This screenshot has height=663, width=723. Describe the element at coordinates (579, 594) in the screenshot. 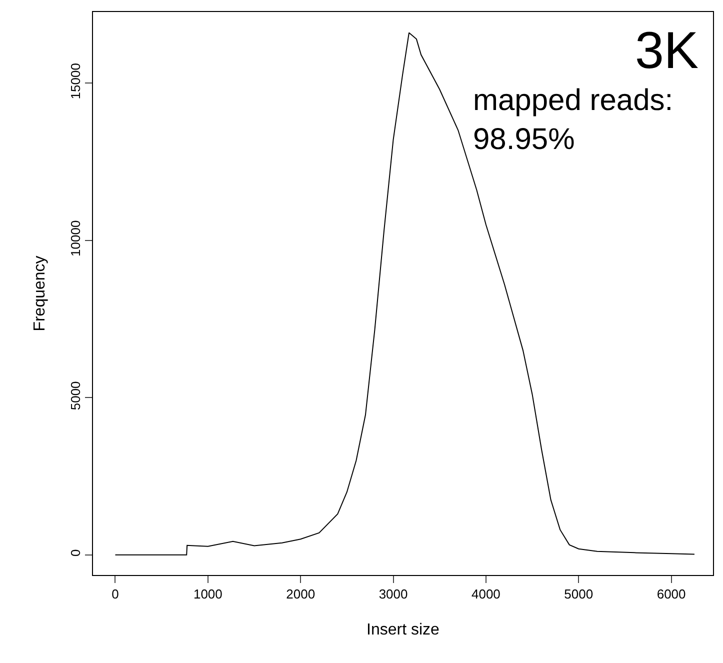

I see `x-tick-label: 5000` at that location.